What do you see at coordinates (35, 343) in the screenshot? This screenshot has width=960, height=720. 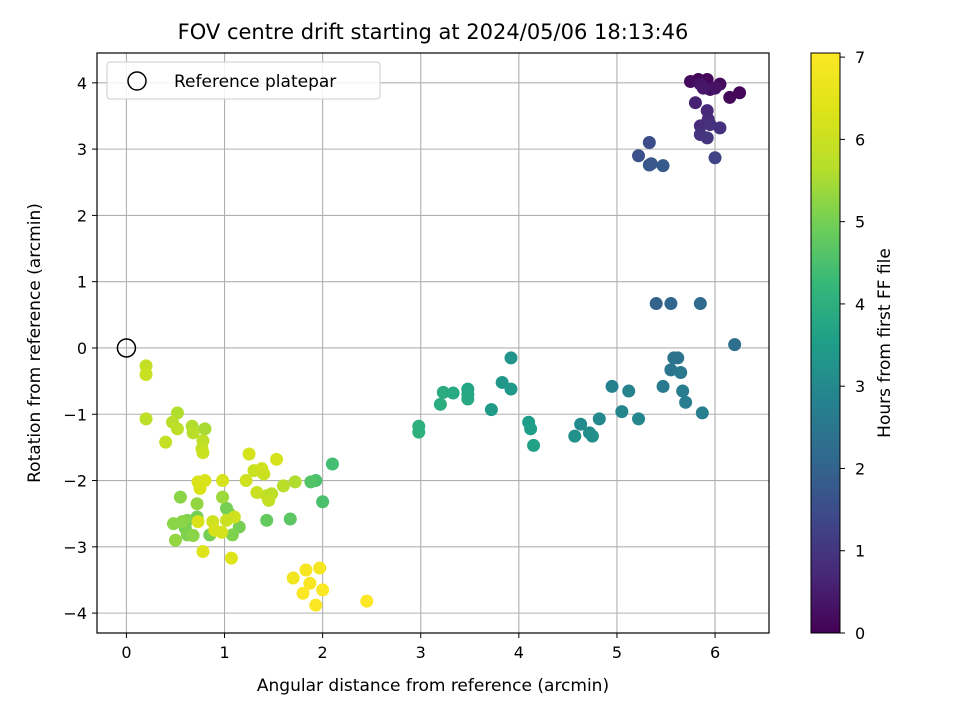 I see `y-axis-label: Rotation from reference (arcmin)` at bounding box center [35, 343].